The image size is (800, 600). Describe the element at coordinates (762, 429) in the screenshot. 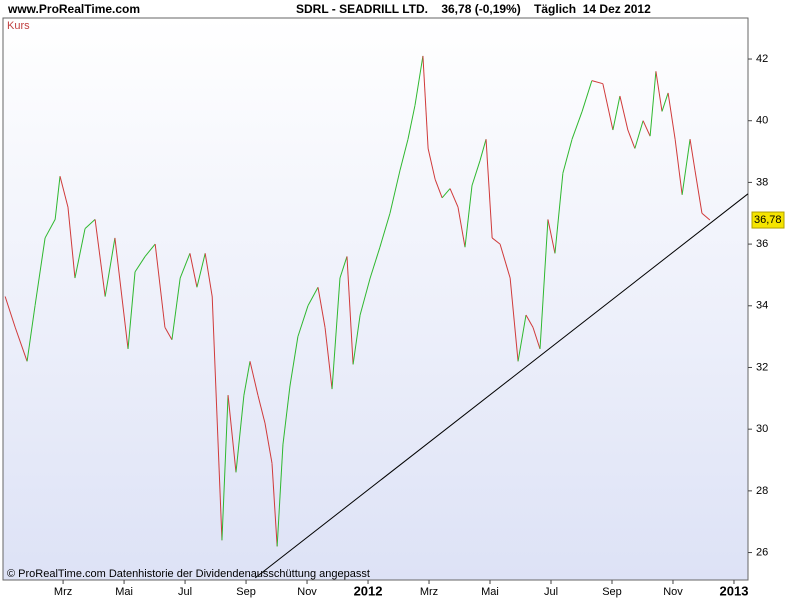

I see `y-tick-label: 30` at that location.